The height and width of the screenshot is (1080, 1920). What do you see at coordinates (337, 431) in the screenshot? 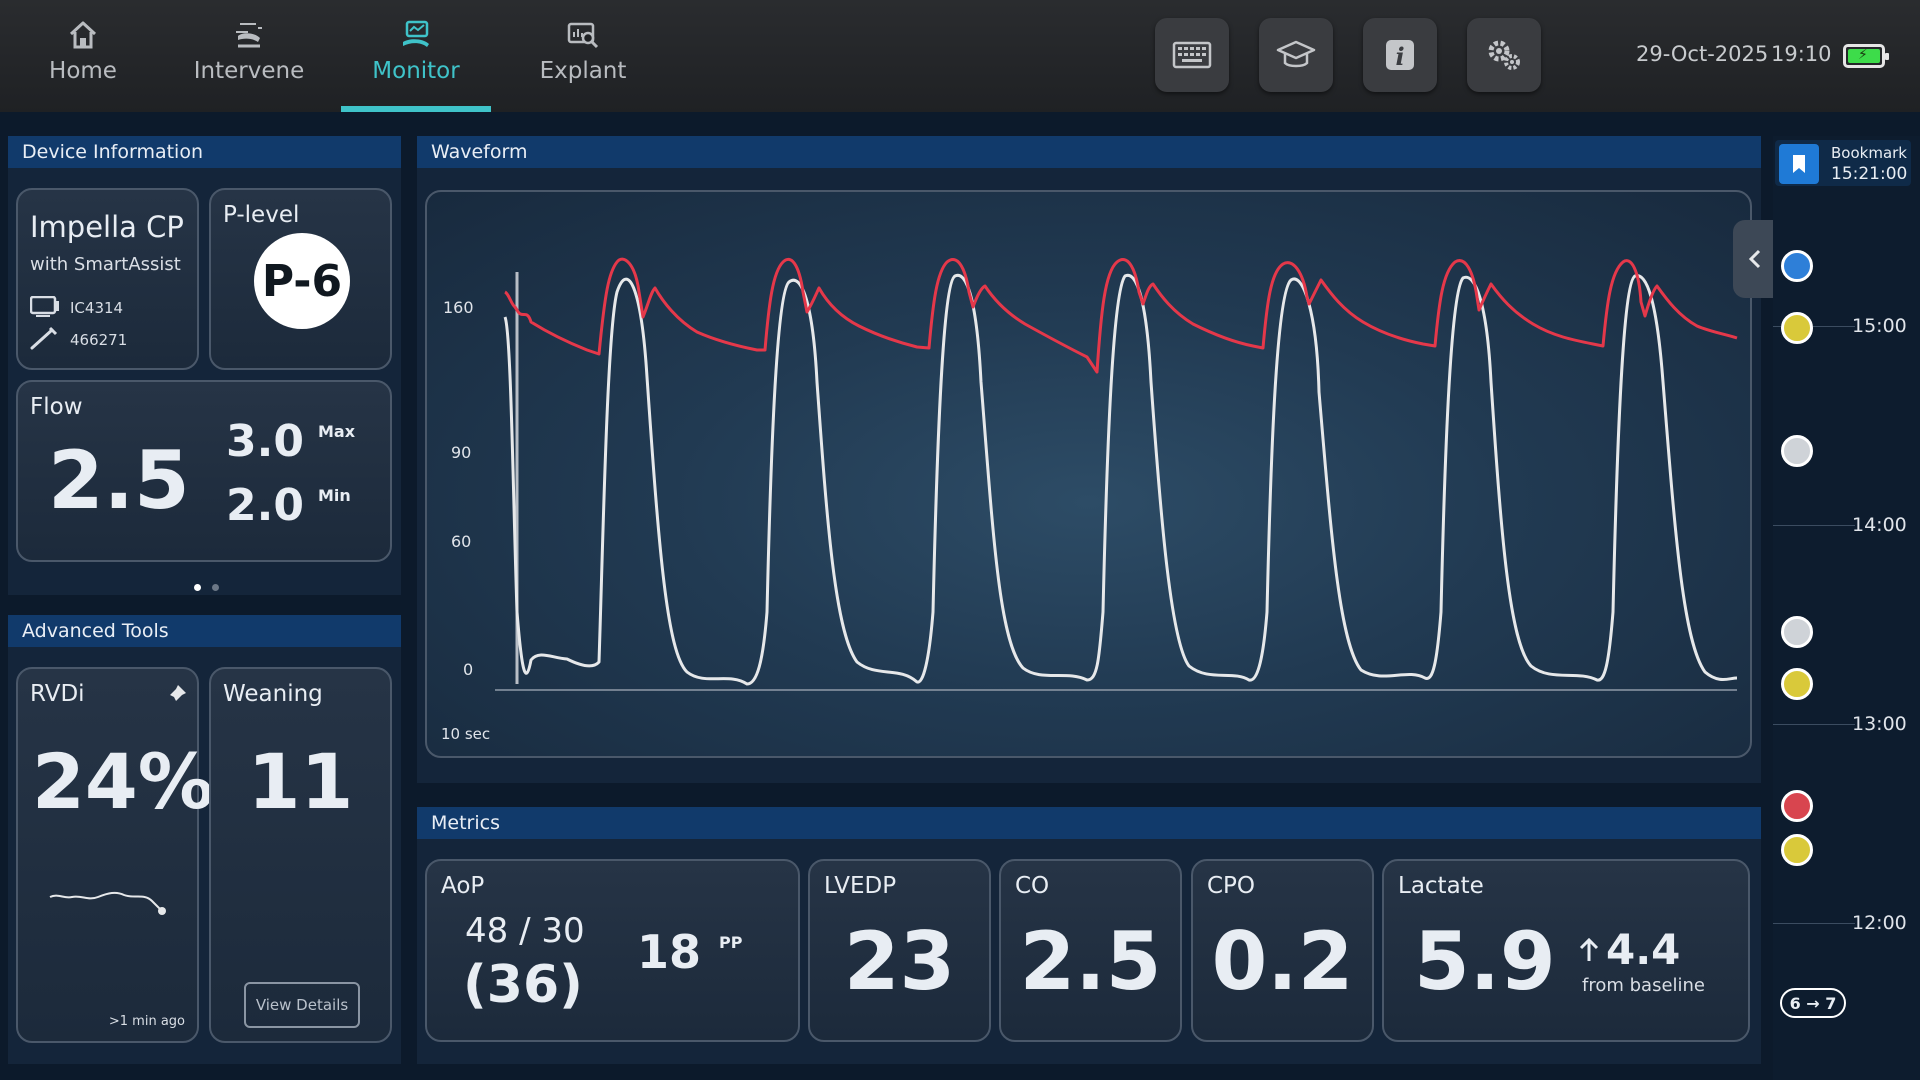
I see `flow-max-label: Max` at bounding box center [337, 431].